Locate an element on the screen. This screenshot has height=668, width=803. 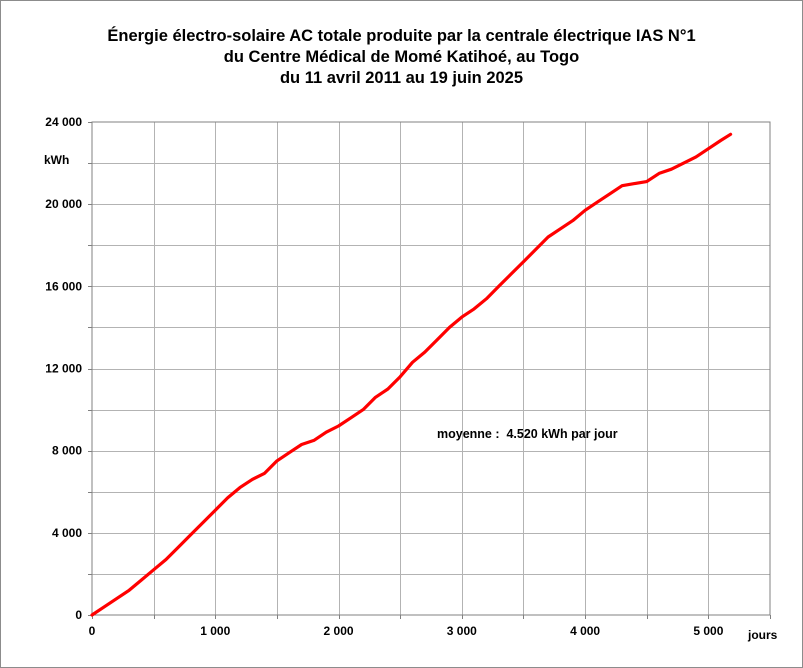
y-tick-label: 20 000 is located at coordinates (63, 204).